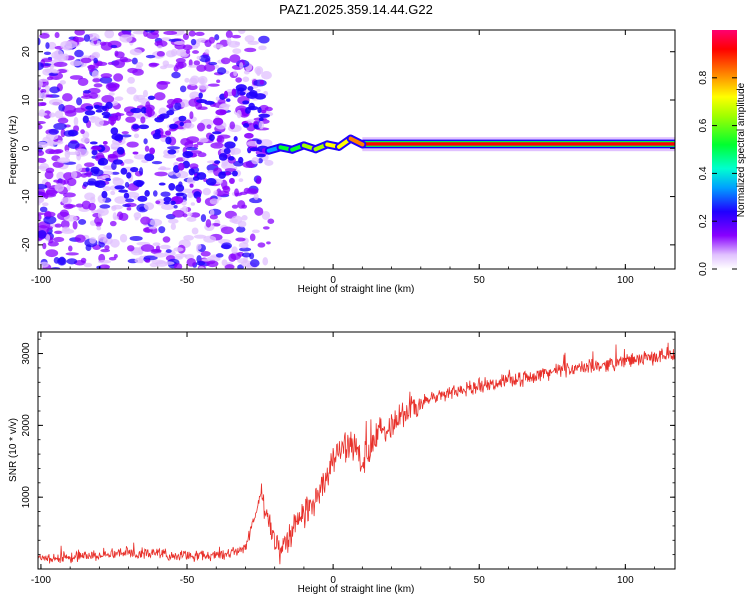 This screenshot has width=750, height=600. I want to click on snr-xtick-label: 0, so click(333, 580).